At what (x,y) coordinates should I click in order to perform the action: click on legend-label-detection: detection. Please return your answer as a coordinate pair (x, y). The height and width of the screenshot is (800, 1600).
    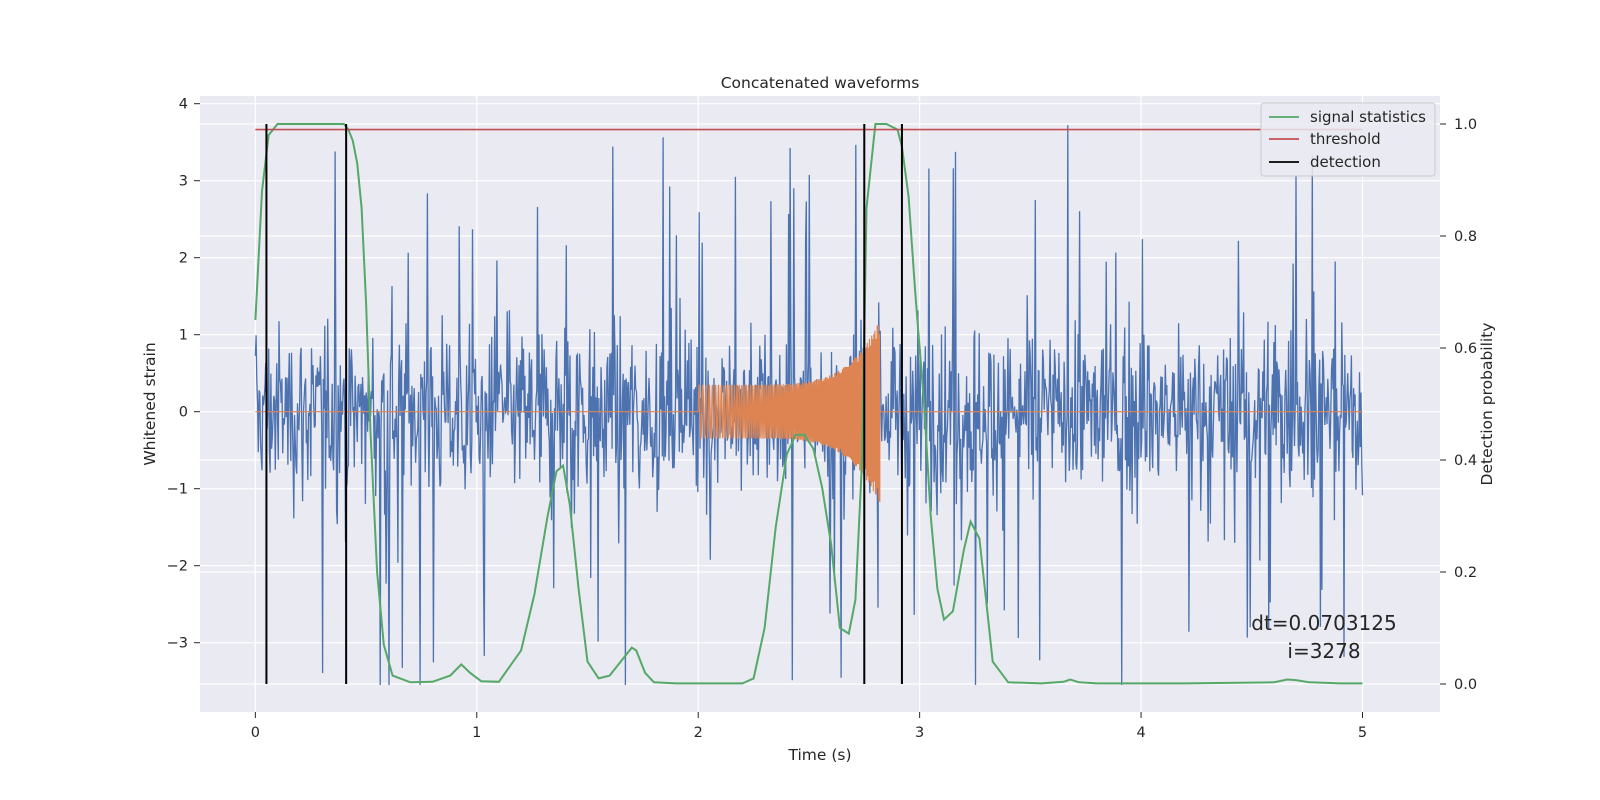
    Looking at the image, I should click on (1345, 162).